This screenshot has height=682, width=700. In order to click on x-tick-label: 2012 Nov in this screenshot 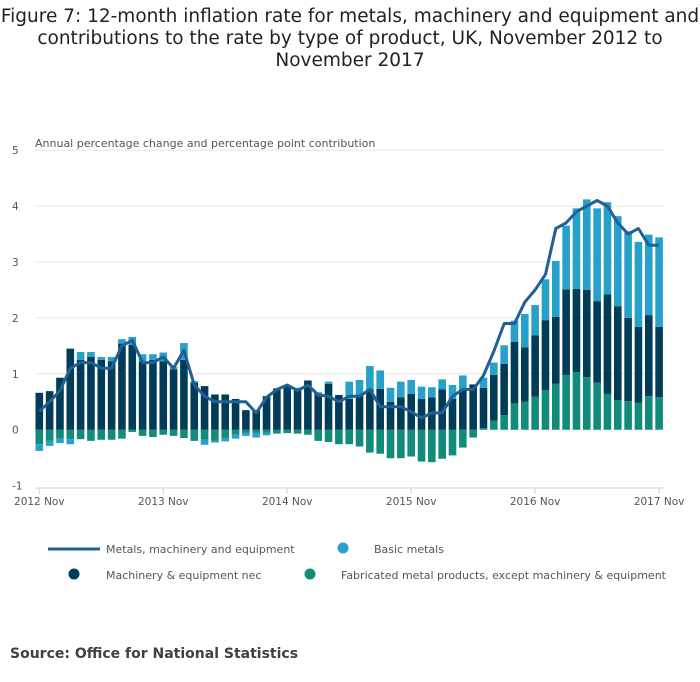, I will do `click(39, 502)`.